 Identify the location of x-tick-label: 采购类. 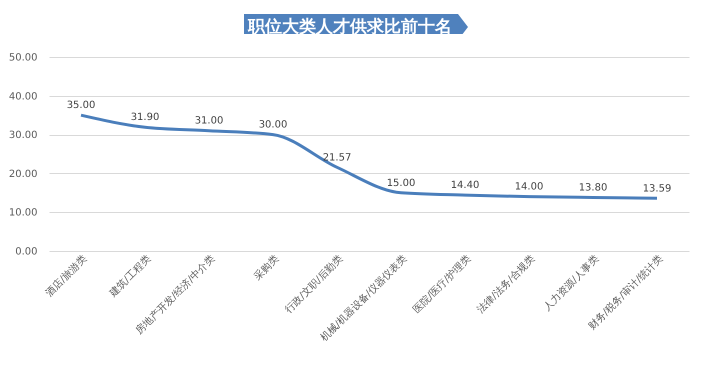
(267, 267).